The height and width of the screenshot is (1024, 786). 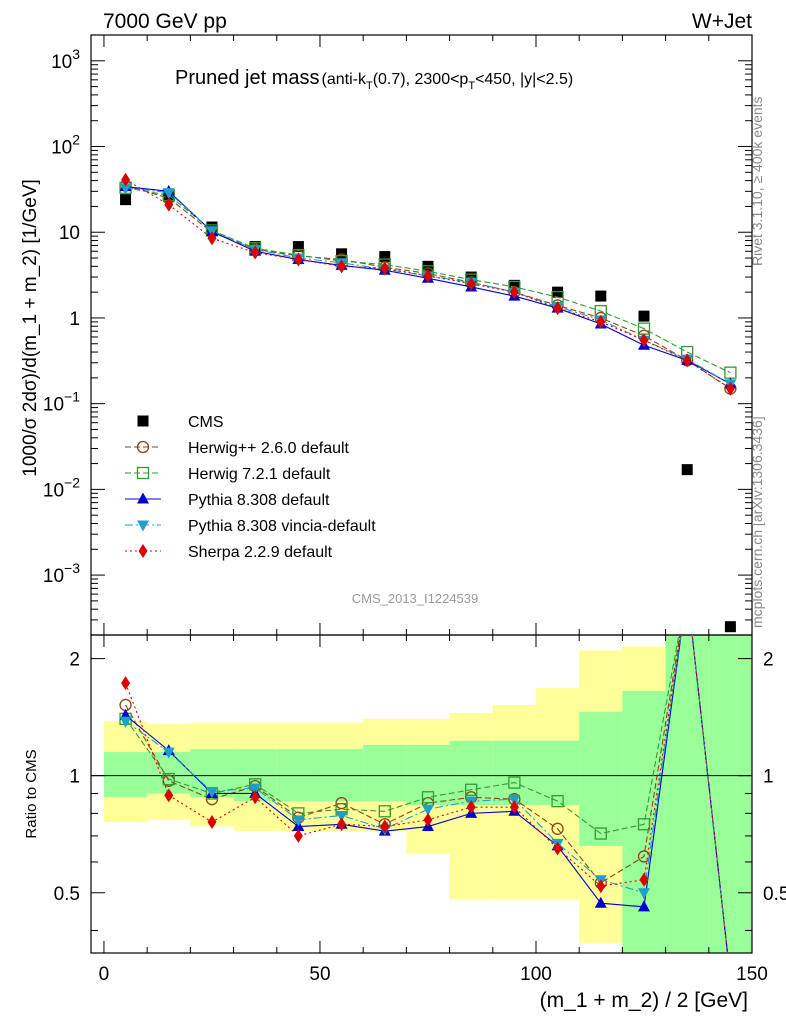 What do you see at coordinates (61, 402) in the screenshot?
I see `y-tick-label: 10⁻¹` at bounding box center [61, 402].